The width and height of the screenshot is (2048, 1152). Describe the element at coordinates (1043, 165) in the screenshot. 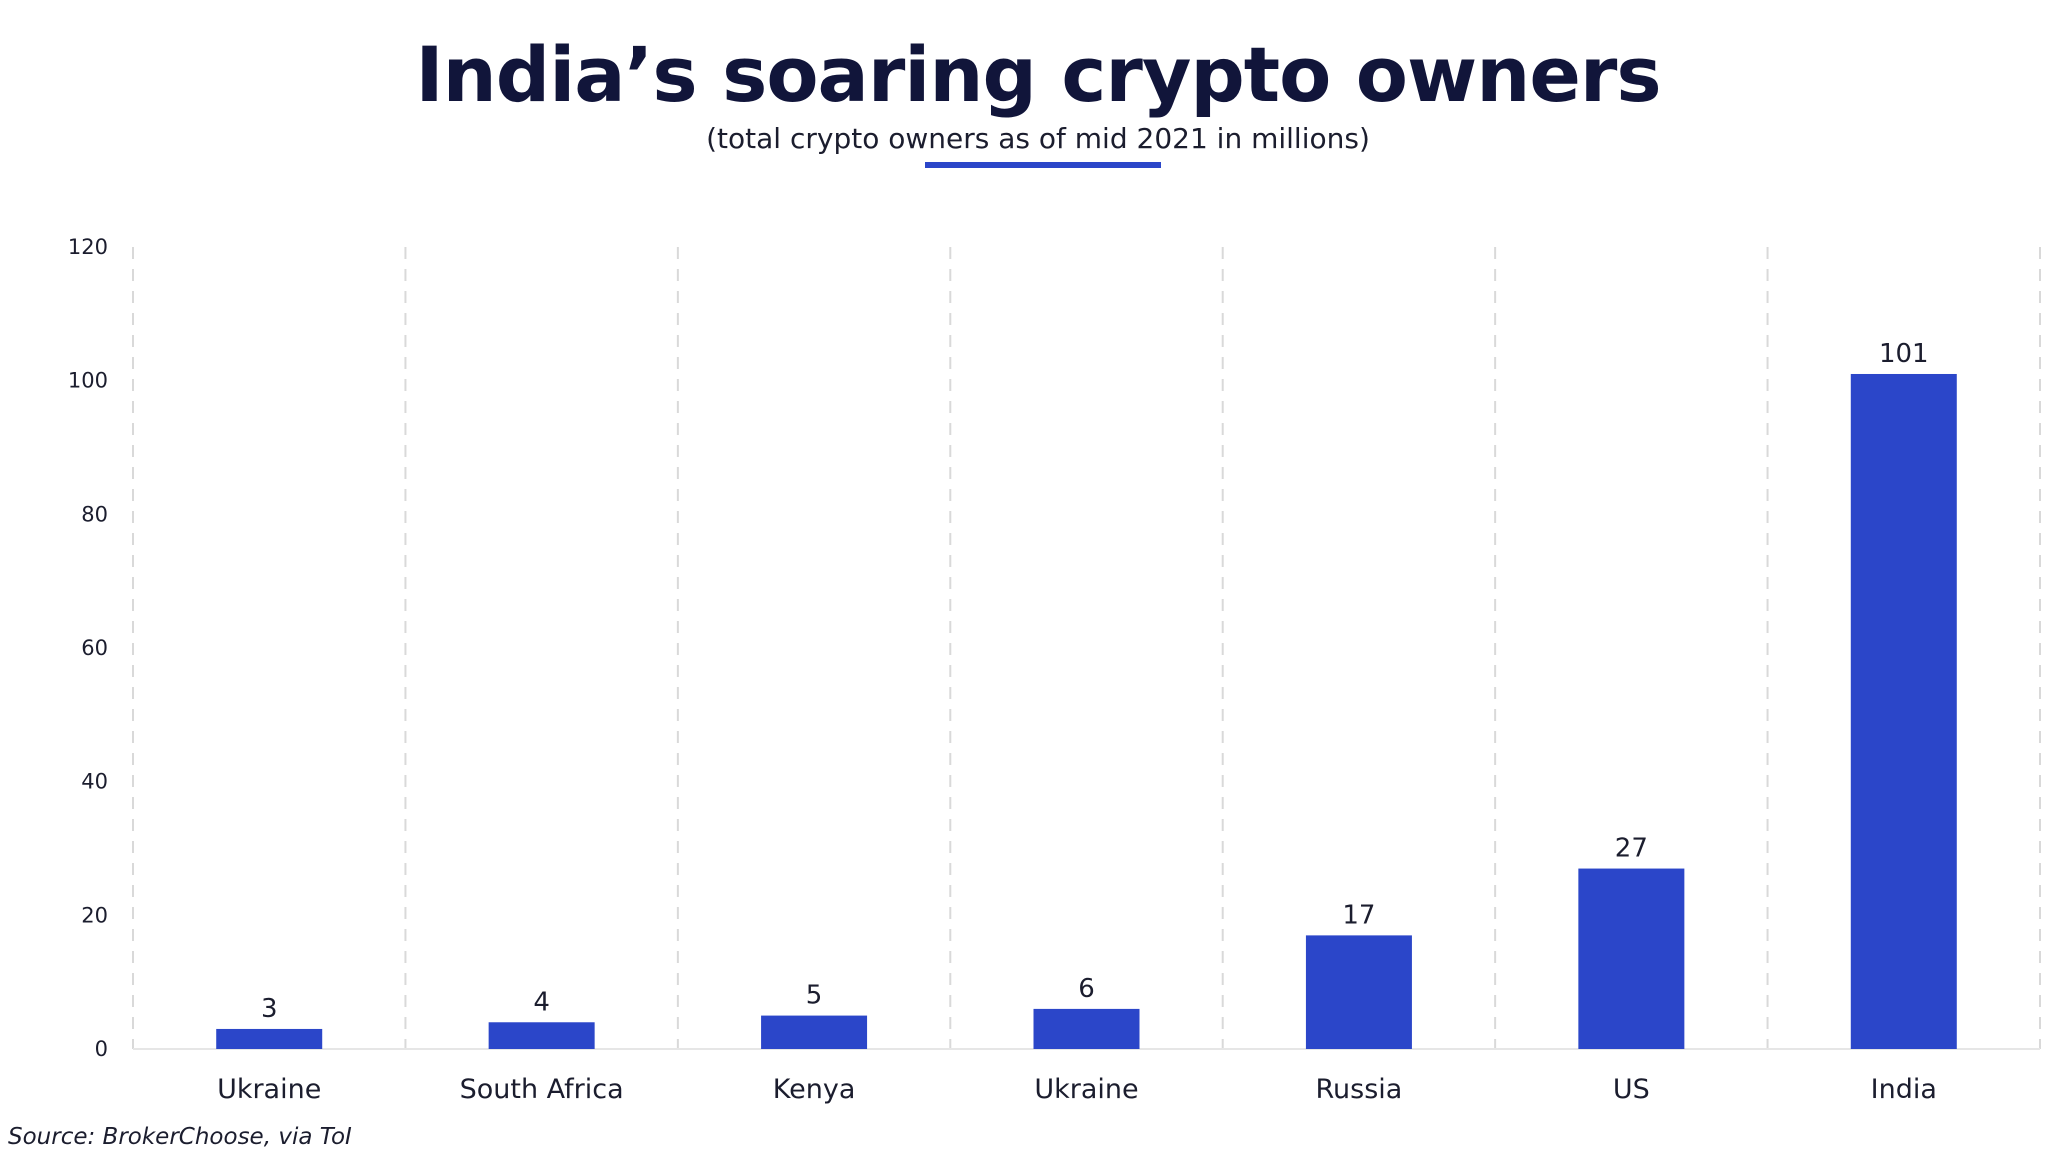

I see `title-underline` at that location.